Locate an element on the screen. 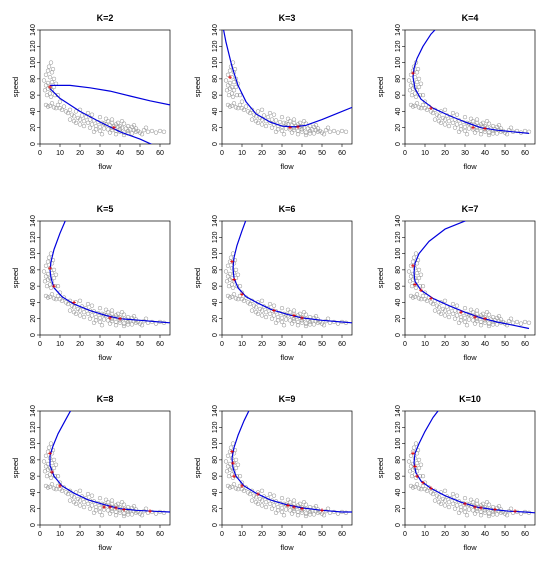 The width and height of the screenshot is (550, 569). knot-markers is located at coordinates (100, 482).